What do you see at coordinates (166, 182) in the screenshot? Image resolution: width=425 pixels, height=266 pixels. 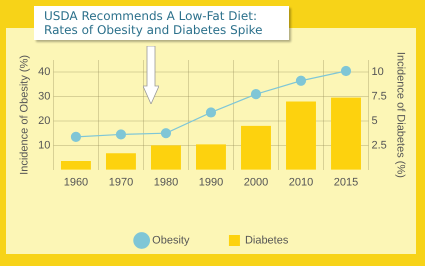 I see `x-tick-label: 1980` at bounding box center [166, 182].